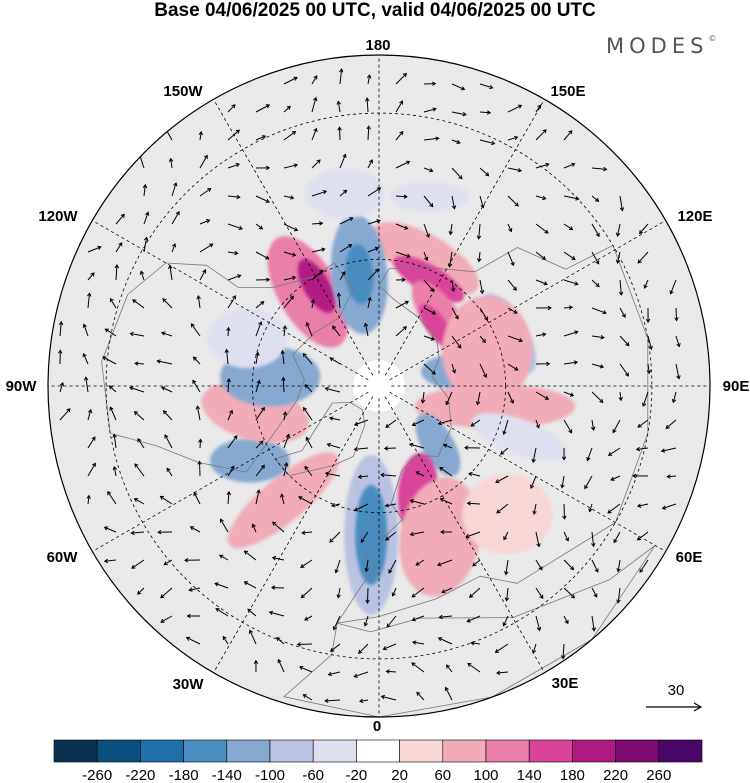 The width and height of the screenshot is (750, 783). Describe the element at coordinates (507, 514) in the screenshot. I see `anomaly-blob` at that location.